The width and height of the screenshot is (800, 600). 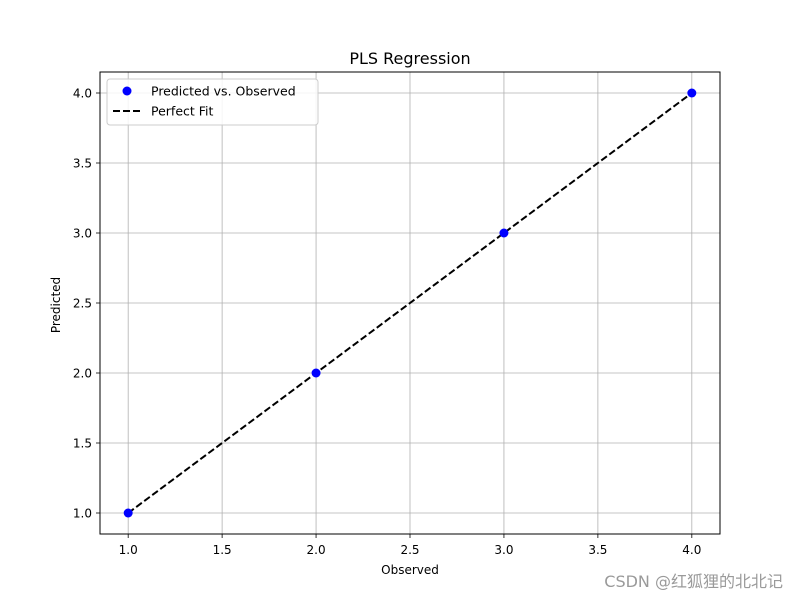 I want to click on x-axis-label: Observed, so click(x=410, y=570).